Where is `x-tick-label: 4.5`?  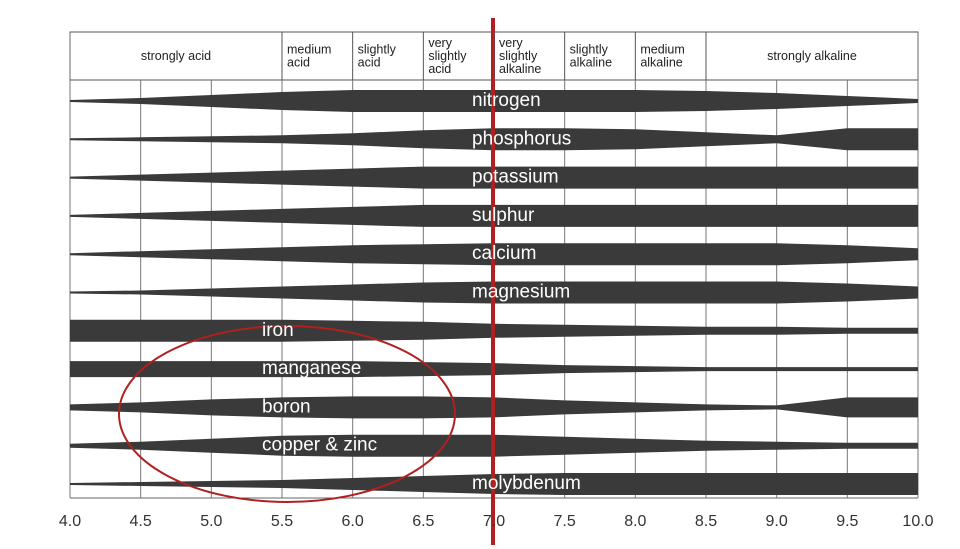 x-tick-label: 4.5 is located at coordinates (141, 521).